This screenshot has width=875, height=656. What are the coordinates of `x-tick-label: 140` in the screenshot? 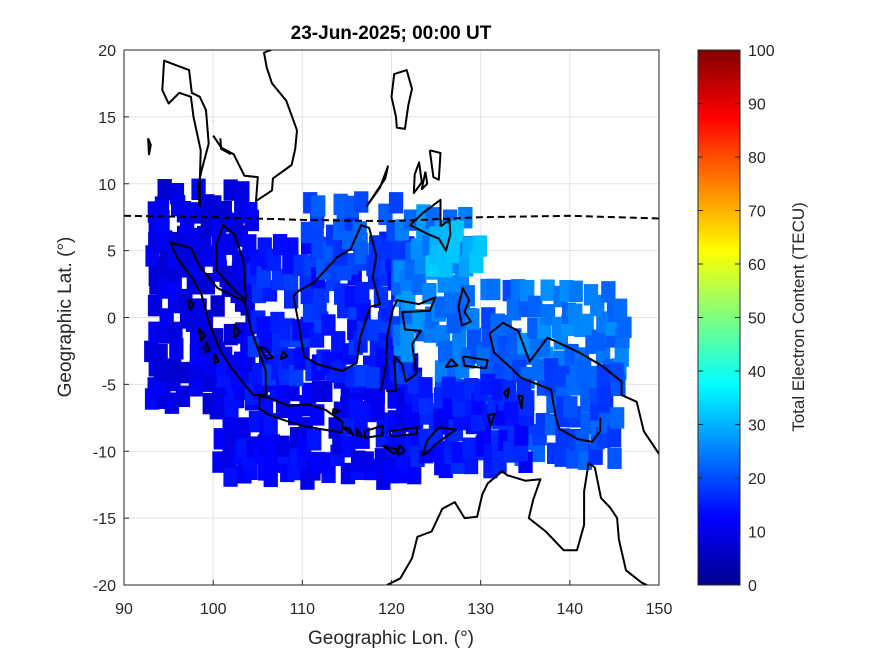 It's located at (569, 609).